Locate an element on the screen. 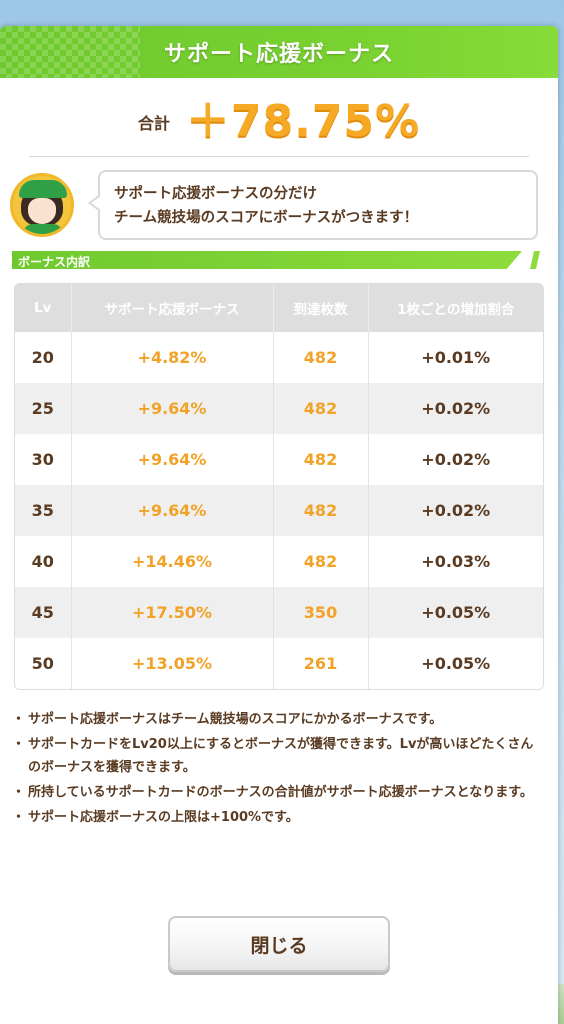 The width and height of the screenshot is (564, 1024). table-row: 35 +9.64% 482 +0.02% is located at coordinates (279, 510).